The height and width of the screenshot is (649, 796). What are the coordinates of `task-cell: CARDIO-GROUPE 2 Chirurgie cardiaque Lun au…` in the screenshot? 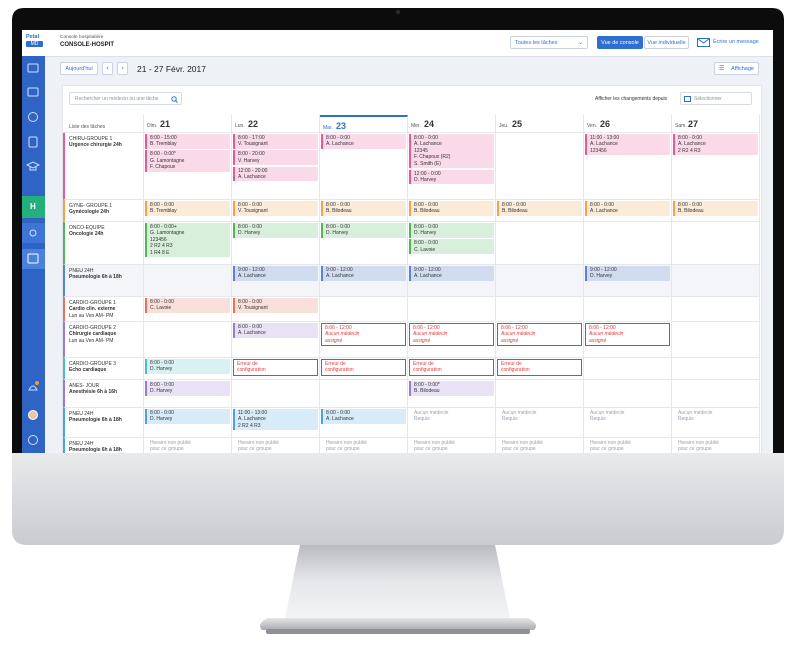 It's located at (103, 340).